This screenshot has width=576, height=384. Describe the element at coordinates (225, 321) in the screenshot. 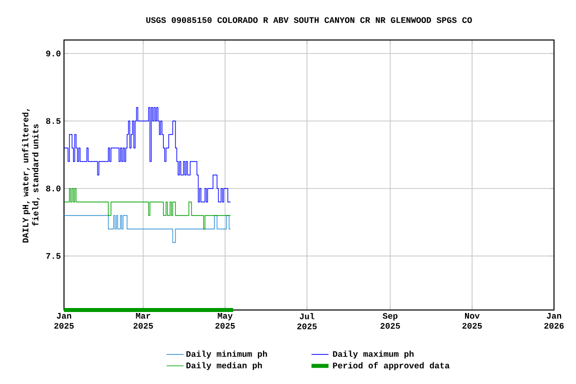

I see `x-tick-label: May 2025` at that location.